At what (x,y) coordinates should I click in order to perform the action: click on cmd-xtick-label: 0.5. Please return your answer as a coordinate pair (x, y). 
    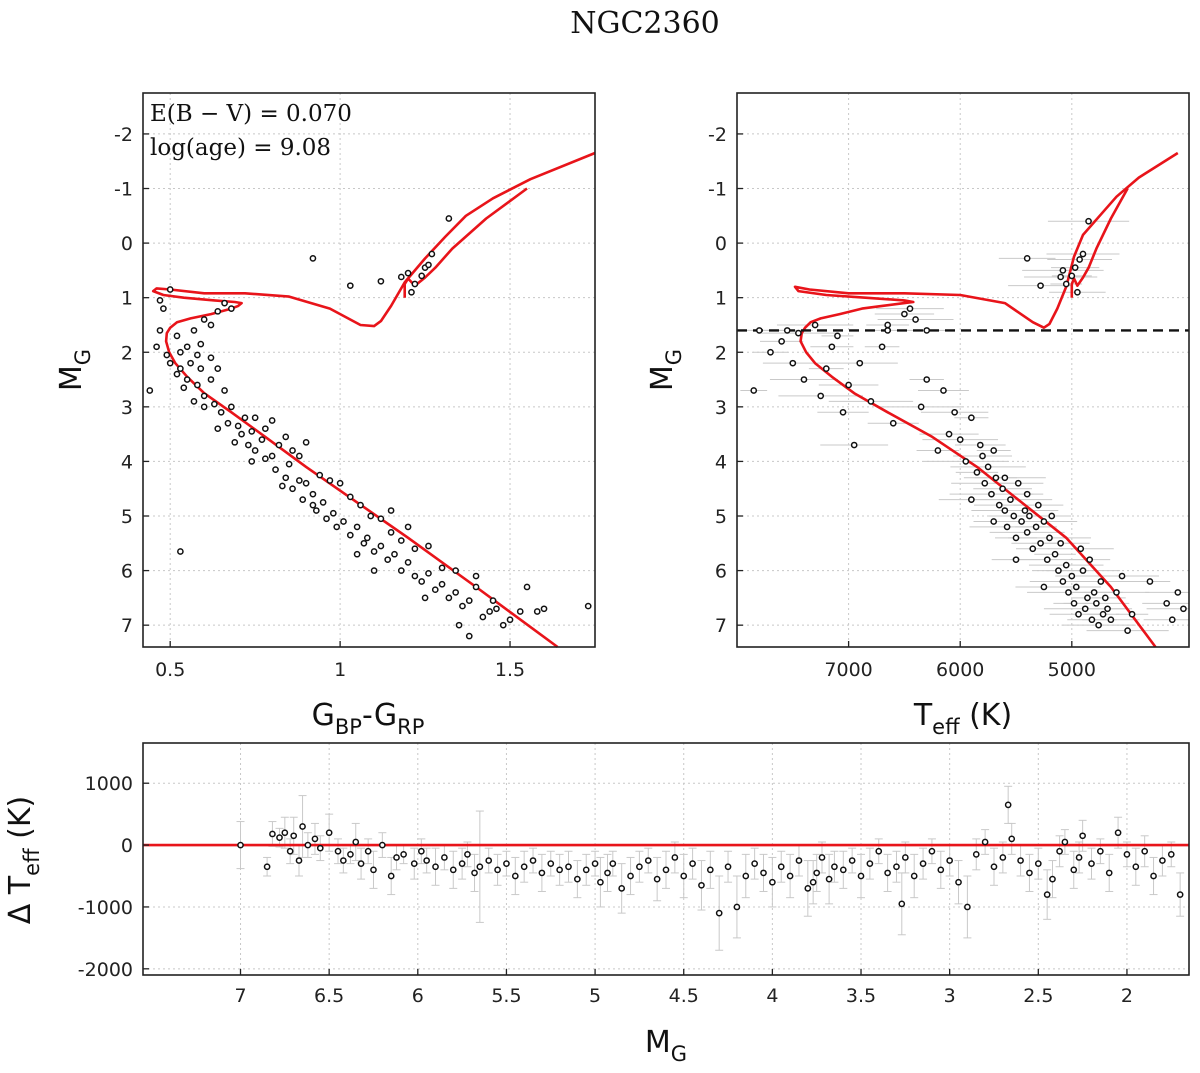
    Looking at the image, I should click on (170, 670).